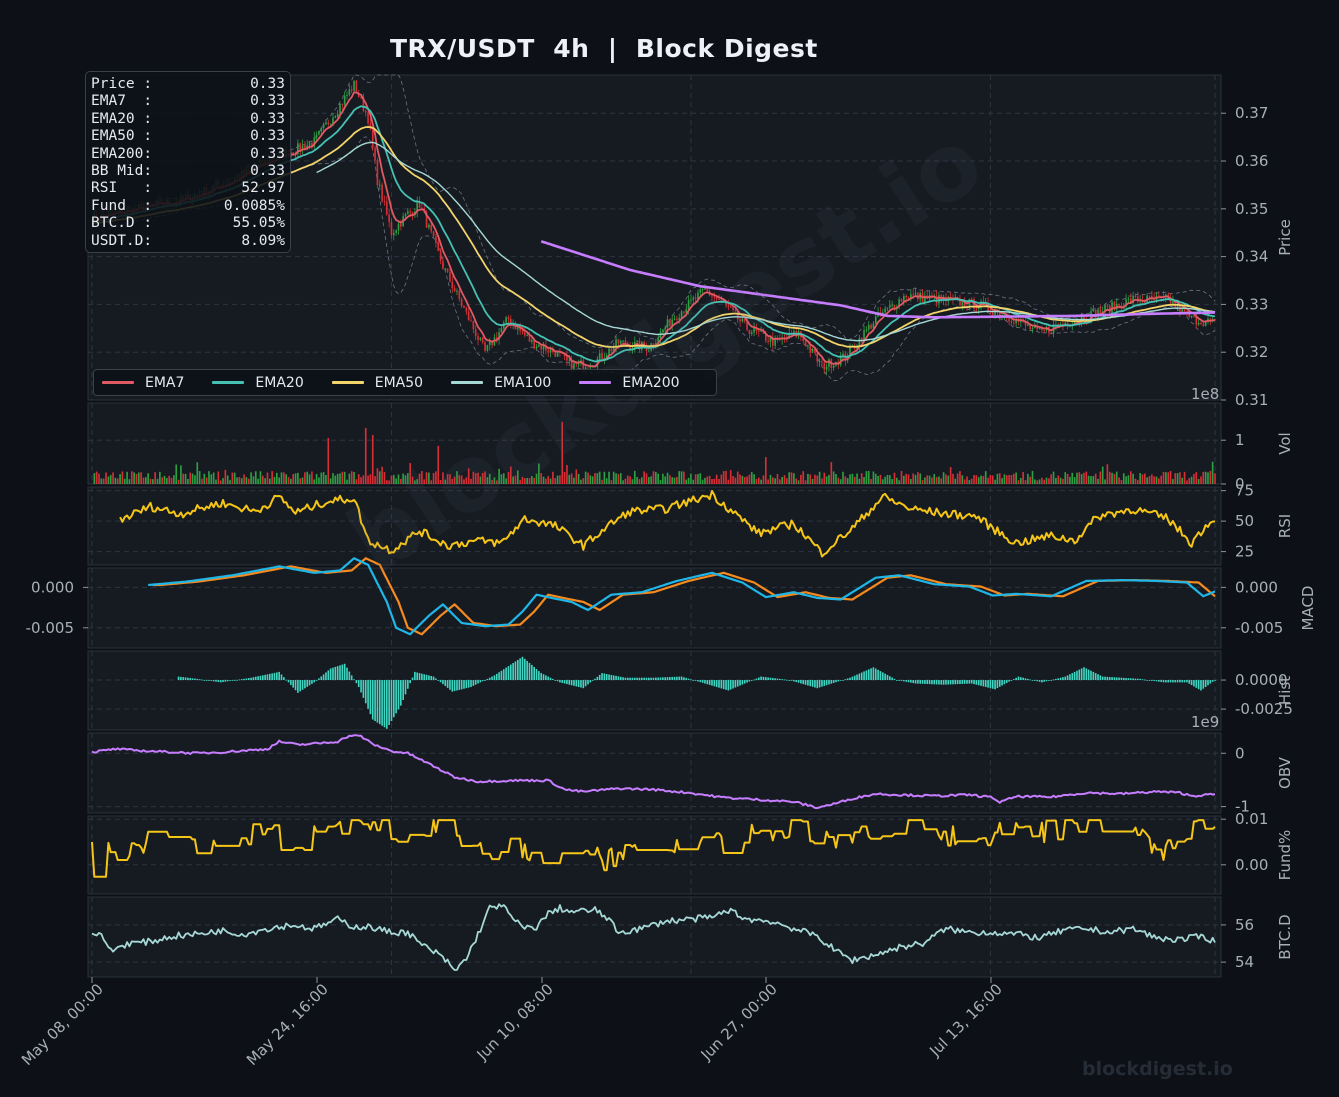 This screenshot has width=1339, height=1097. What do you see at coordinates (654, 526) in the screenshot?
I see `panel-rsi` at bounding box center [654, 526].